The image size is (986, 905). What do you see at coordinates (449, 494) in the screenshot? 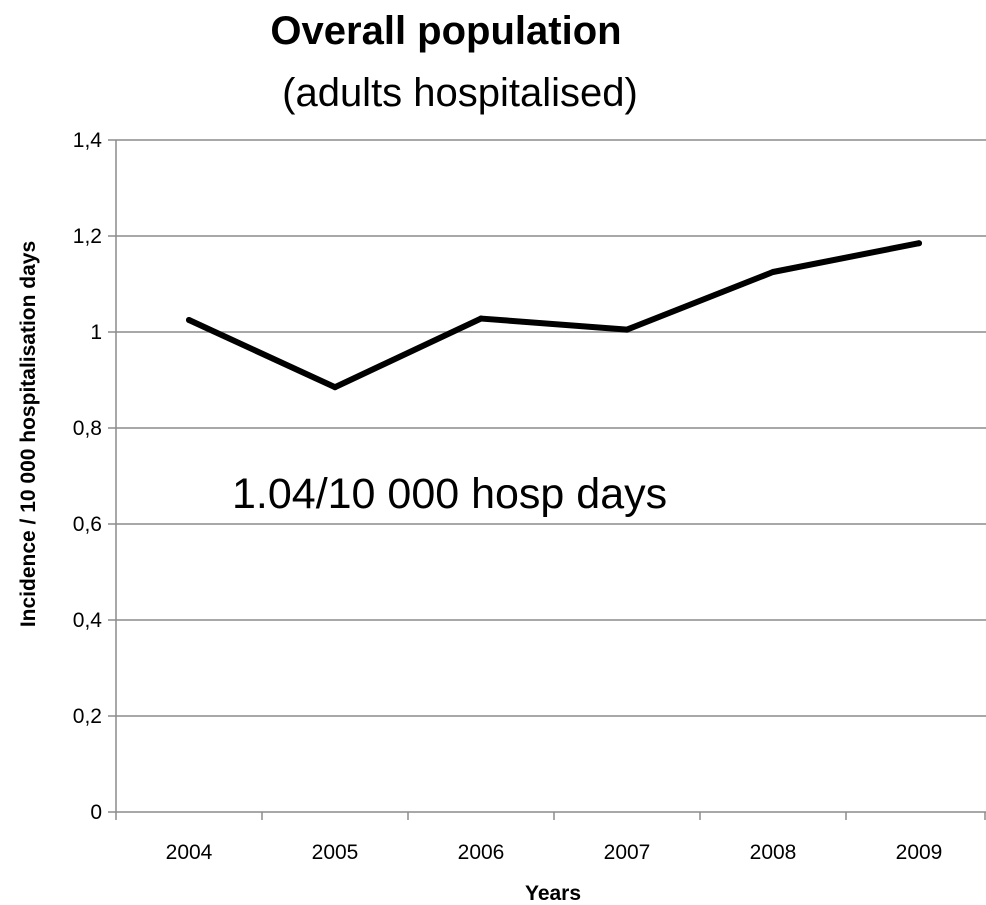
I see `incidence-annotation: 1.04/10 000 hosp days` at bounding box center [449, 494].